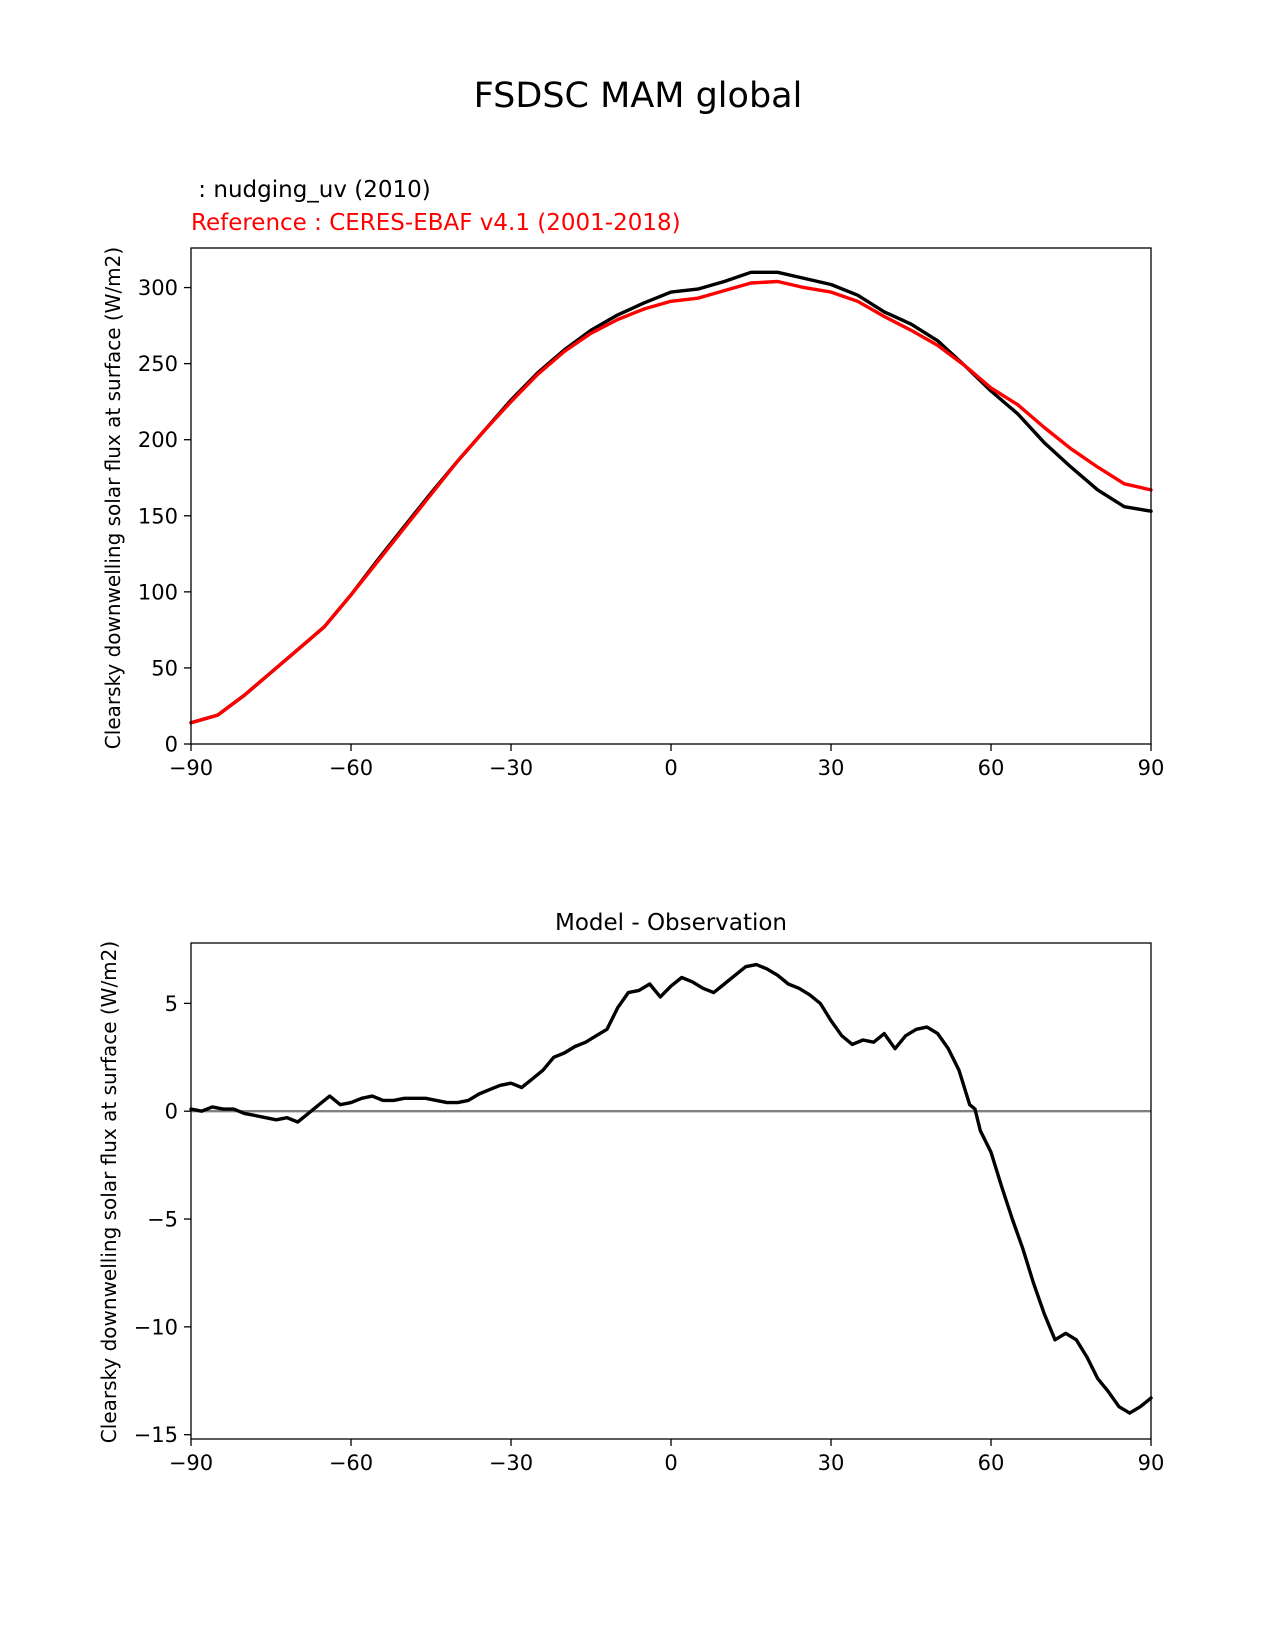 Image resolution: width=1275 pixels, height=1650 pixels. Describe the element at coordinates (171, 1112) in the screenshot. I see `bottom-y-tick-label: 0` at that location.